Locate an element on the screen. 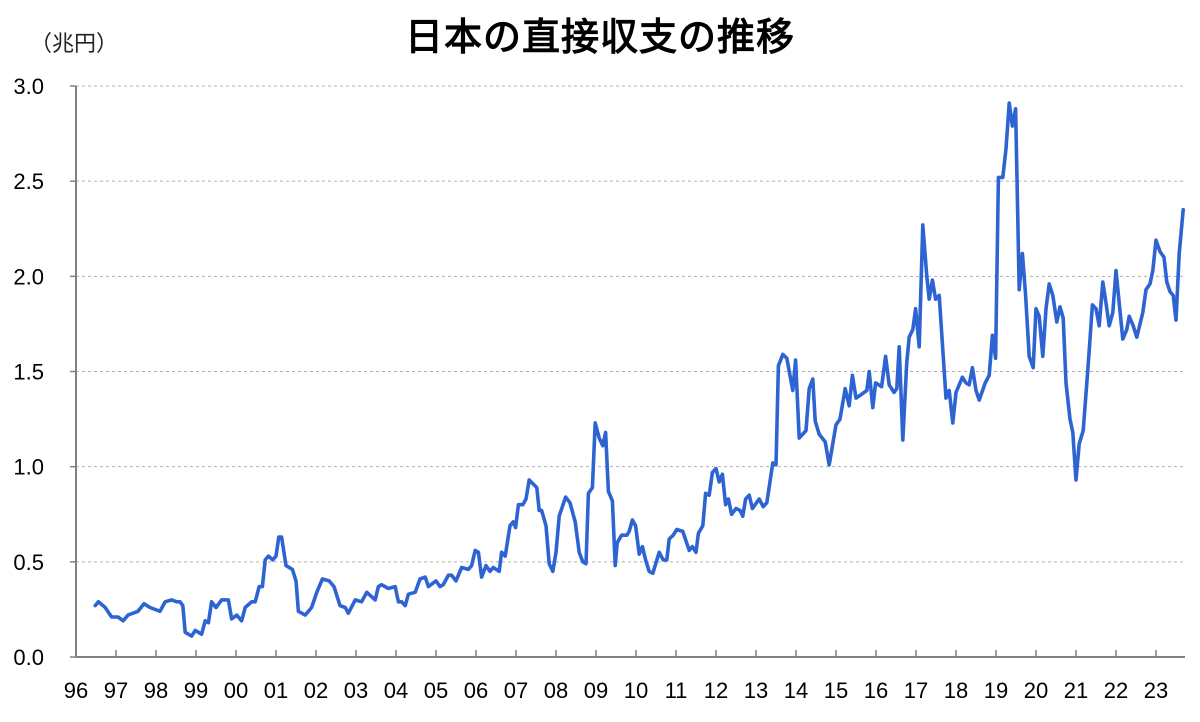 The height and width of the screenshot is (722, 1200). x-tick-label: 14 is located at coordinates (796, 690).